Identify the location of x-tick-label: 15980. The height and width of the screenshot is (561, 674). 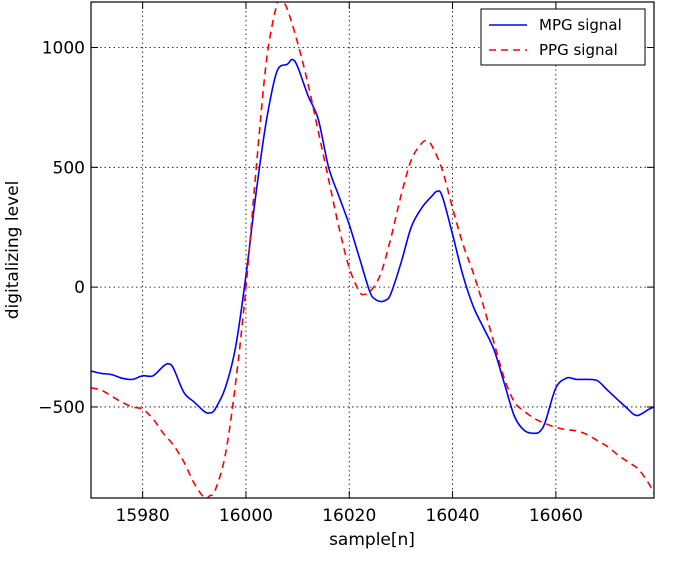
(143, 516).